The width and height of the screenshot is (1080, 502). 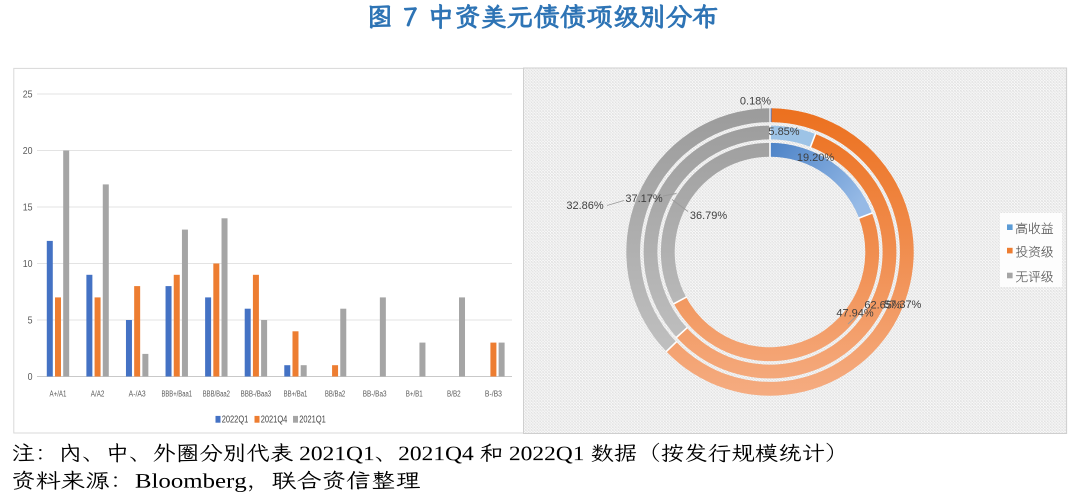 I want to click on svg-text: BB+/Ba1, so click(x=296, y=394).